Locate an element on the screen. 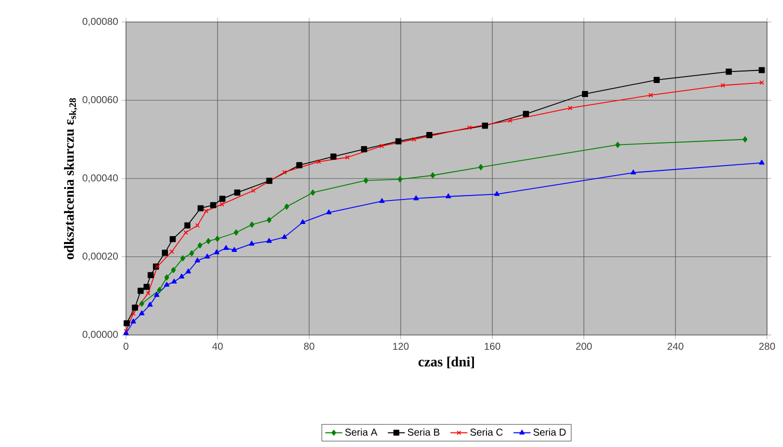 Image resolution: width=783 pixels, height=447 pixels. y-axis-title: odkształcenia skurczu ε$_{sk,28}$ is located at coordinates (71, 179).